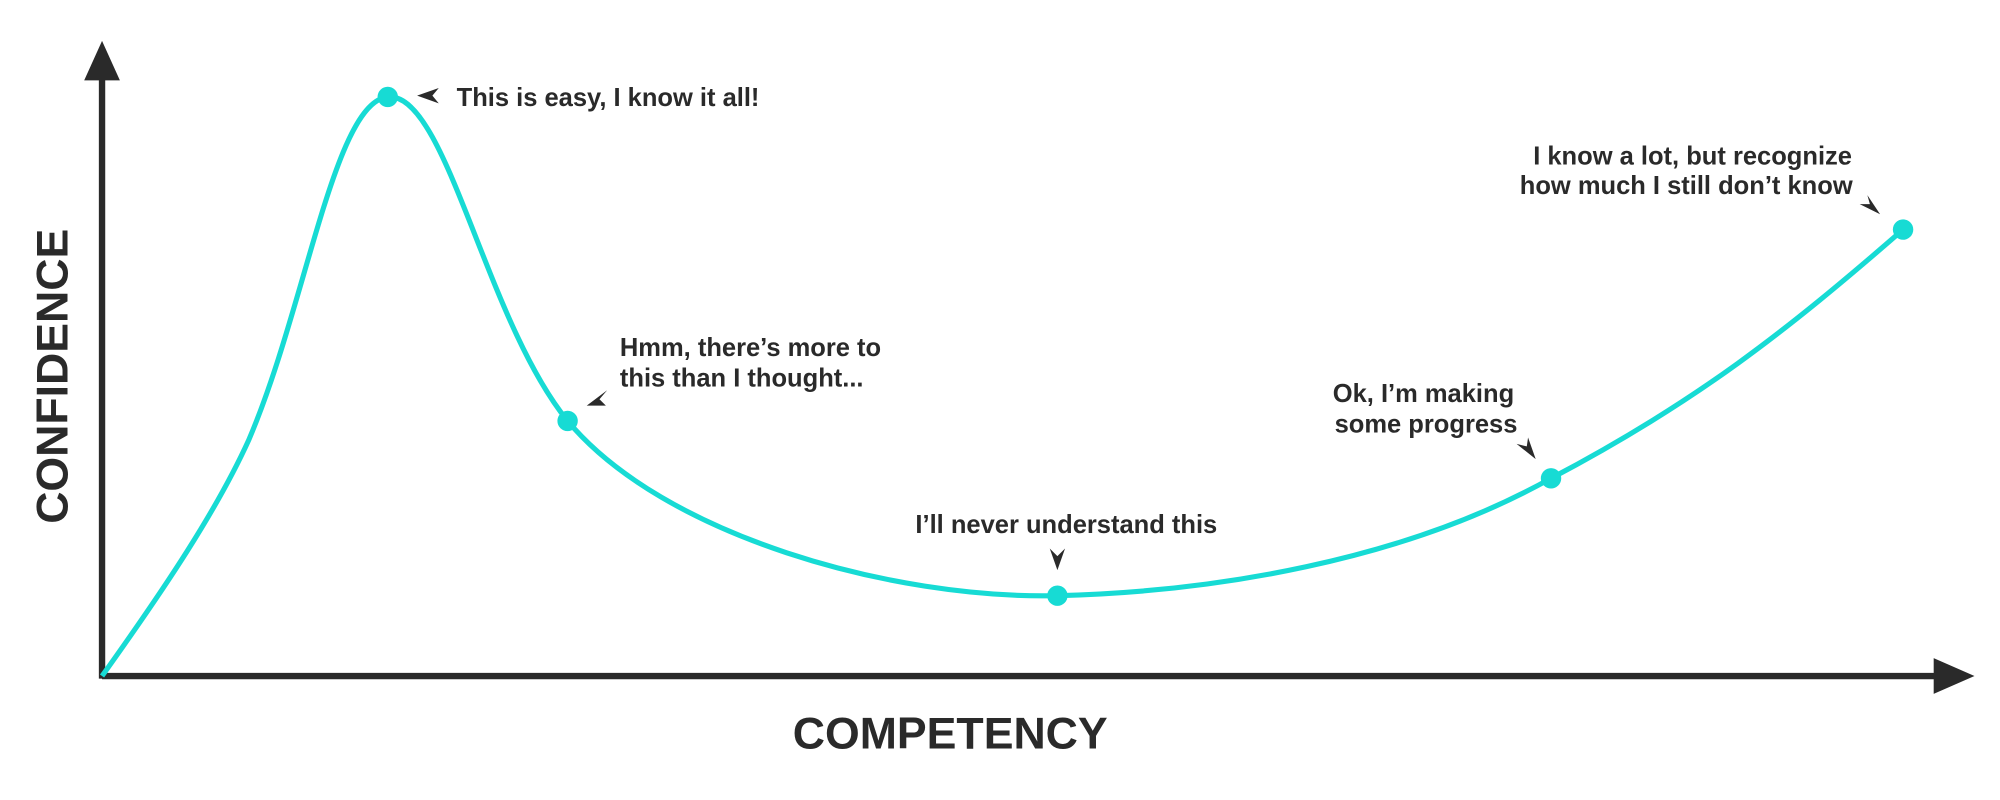 The height and width of the screenshot is (800, 2000). What do you see at coordinates (1066, 525) in the screenshot?
I see `annotation: I’ll never understand this` at bounding box center [1066, 525].